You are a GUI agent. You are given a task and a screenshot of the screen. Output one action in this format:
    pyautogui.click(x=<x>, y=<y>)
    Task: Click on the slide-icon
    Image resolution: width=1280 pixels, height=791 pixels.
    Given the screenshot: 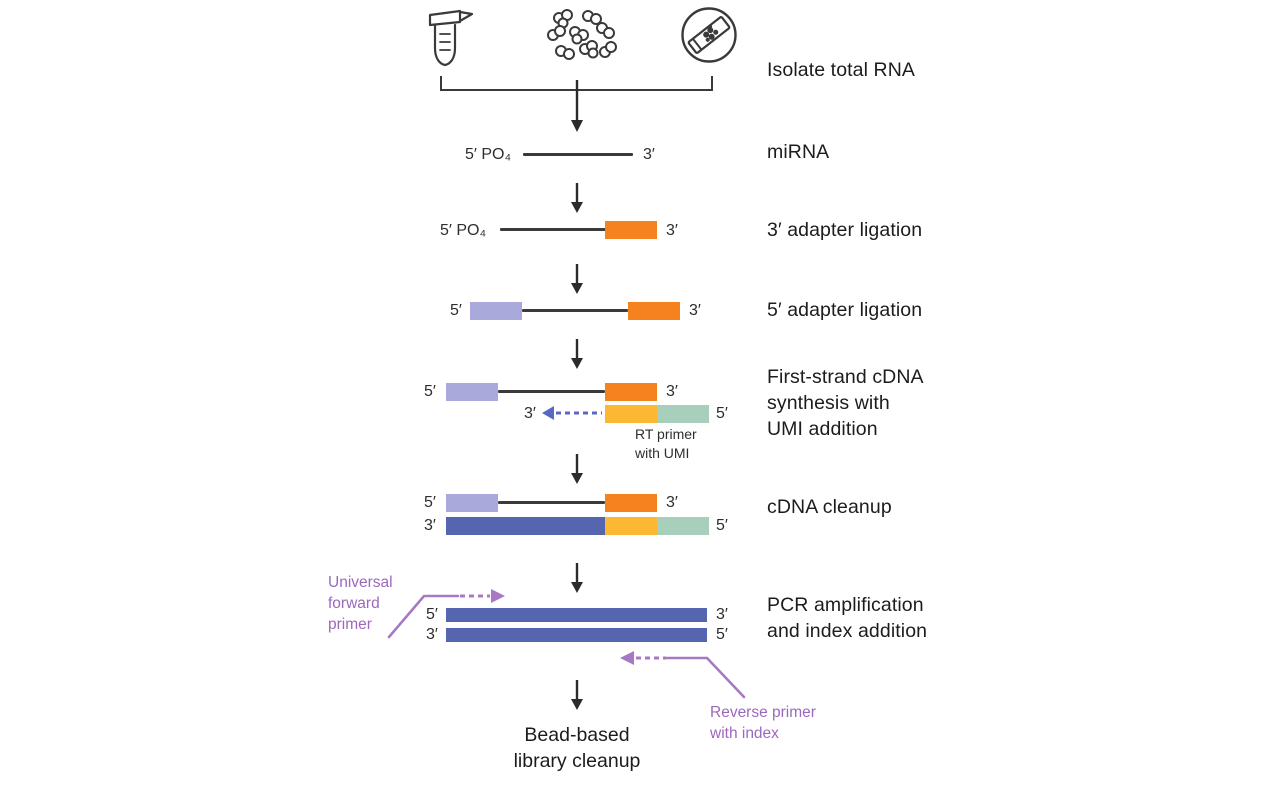 What is the action you would take?
    pyautogui.click(x=709, y=35)
    